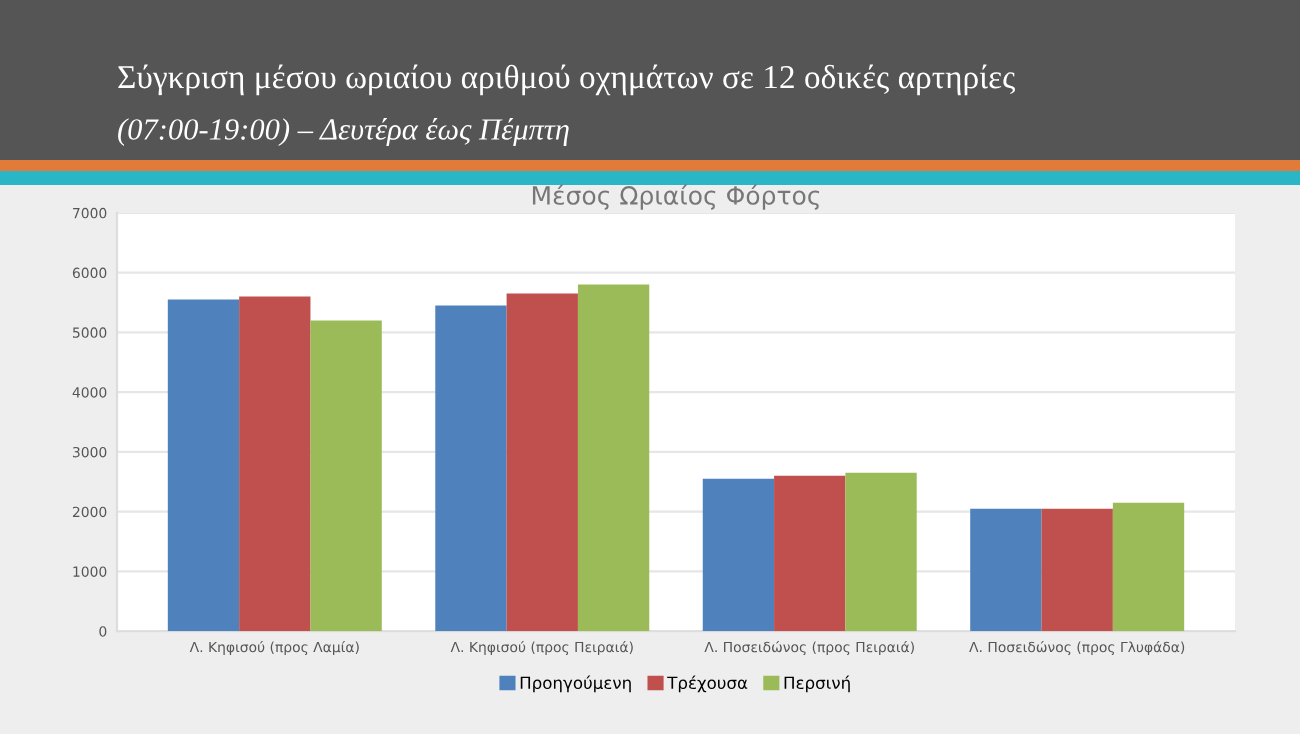  Describe the element at coordinates (575, 684) in the screenshot. I see `legend-label: Προηγούμενη` at that location.